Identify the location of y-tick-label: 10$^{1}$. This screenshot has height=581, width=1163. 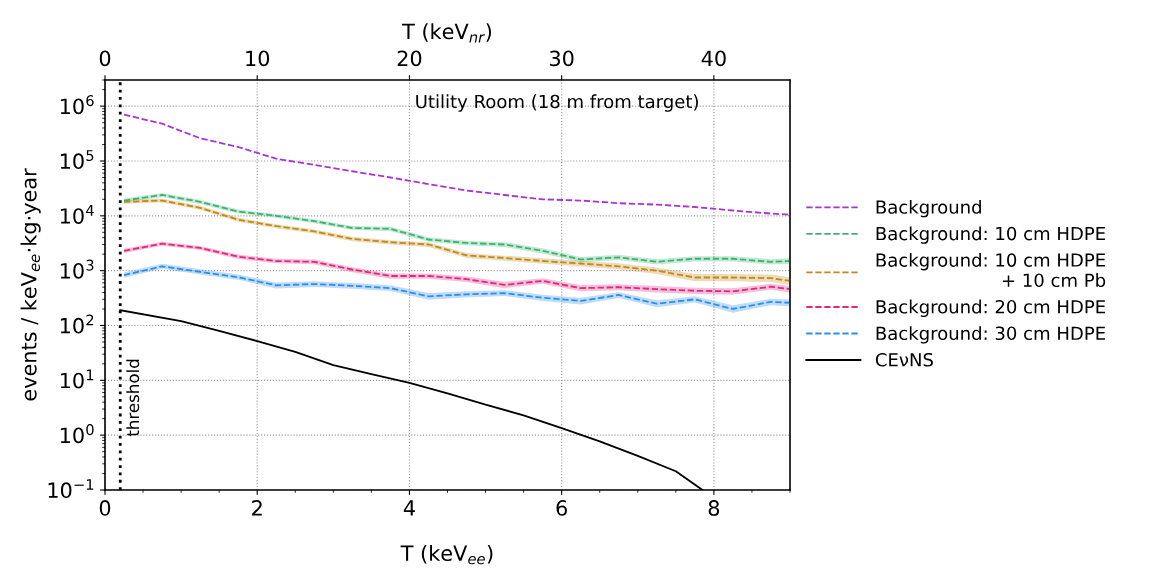
(77, 379).